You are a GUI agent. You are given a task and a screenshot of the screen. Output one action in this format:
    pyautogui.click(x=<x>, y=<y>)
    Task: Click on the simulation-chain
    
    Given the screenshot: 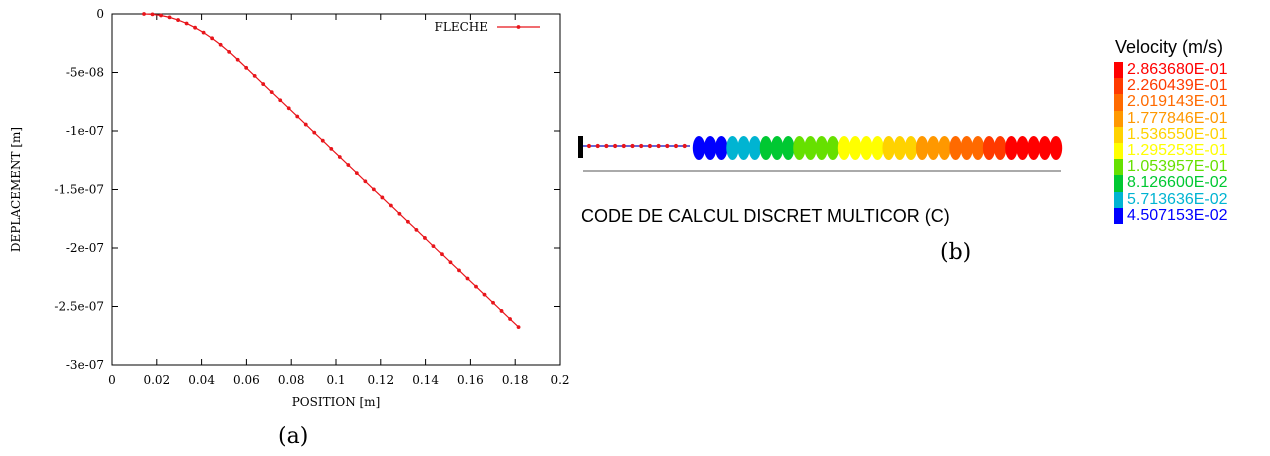 What is the action you would take?
    pyautogui.click(x=820, y=154)
    